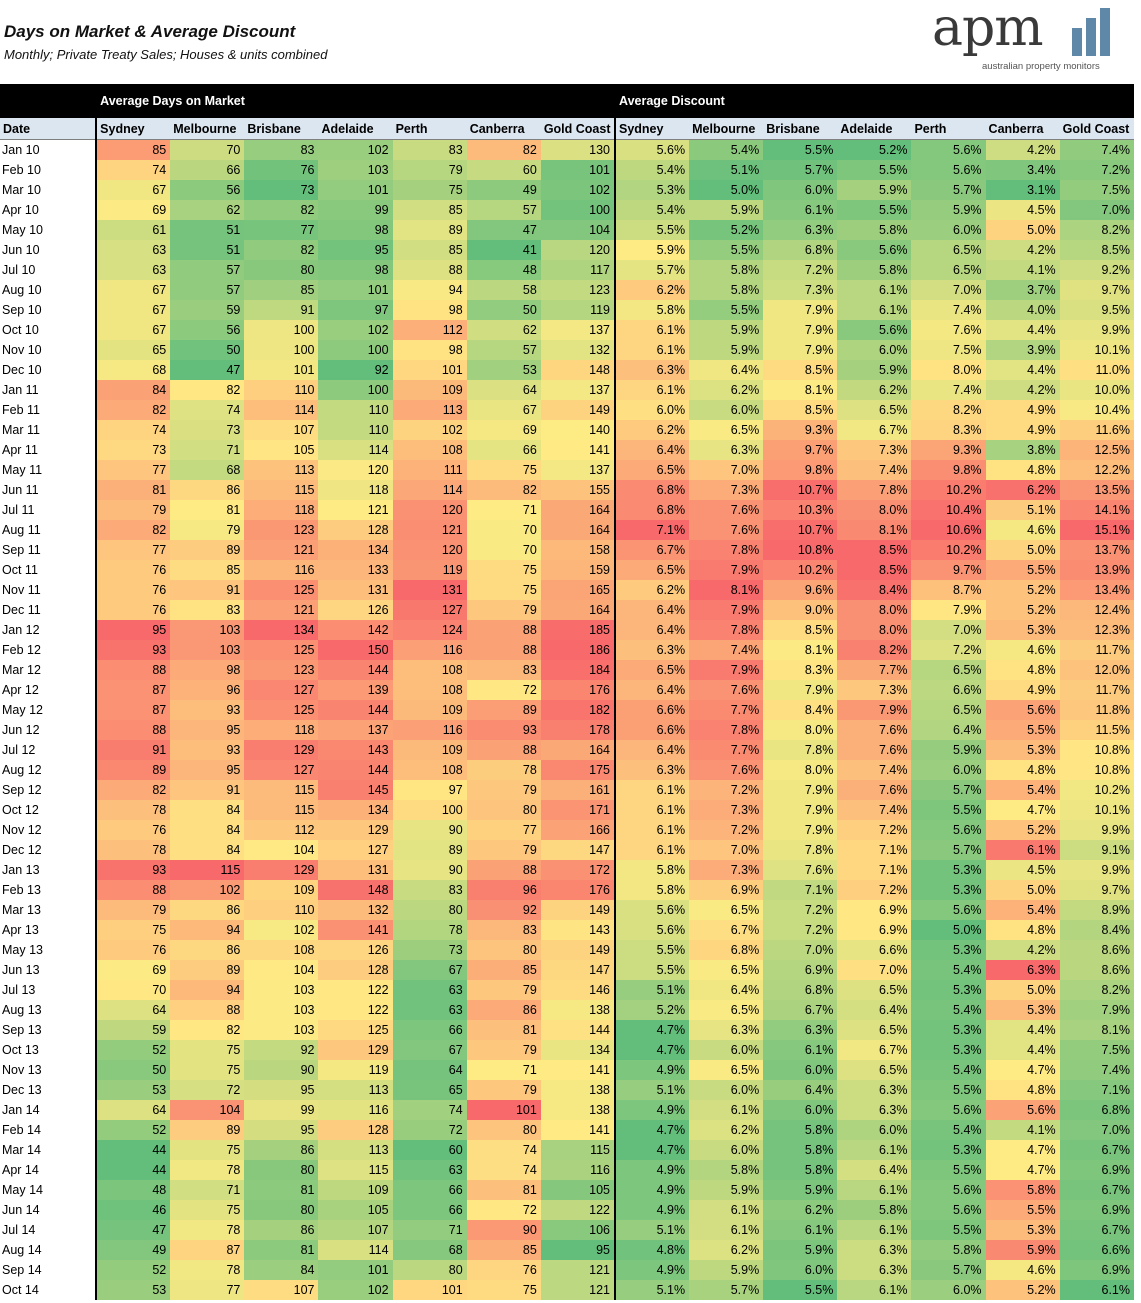 The image size is (1141, 1303). Describe the element at coordinates (1096, 710) in the screenshot. I see `discount-cell: 11.8%` at that location.